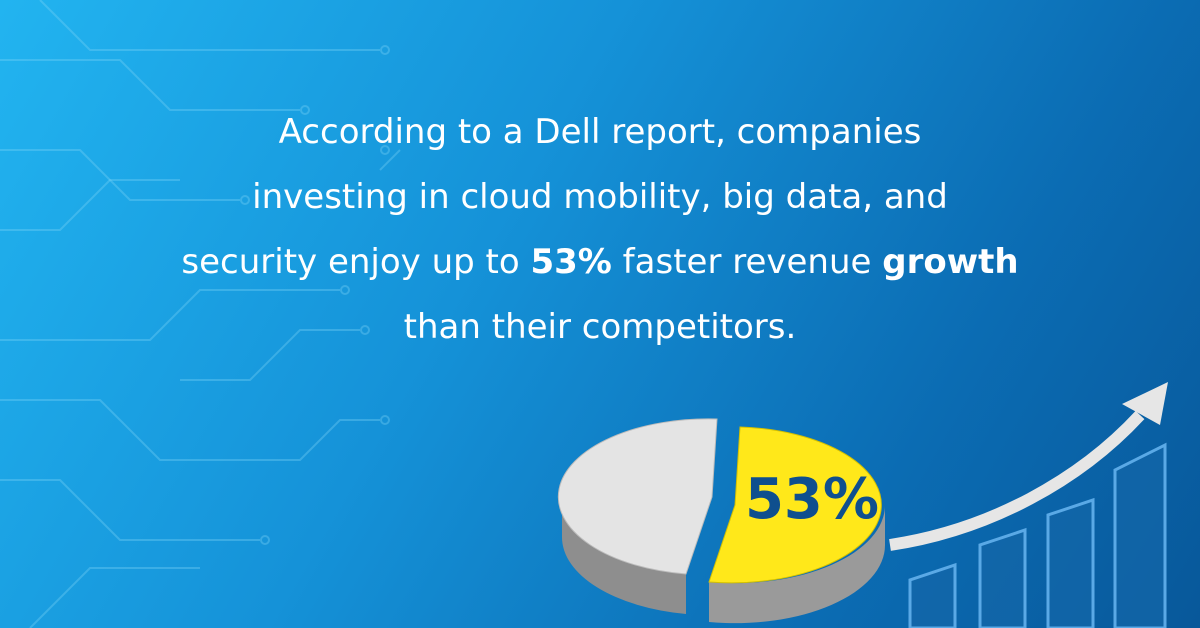 The width and height of the screenshot is (1200, 628). I want to click on text: faster revenue, so click(747, 262).